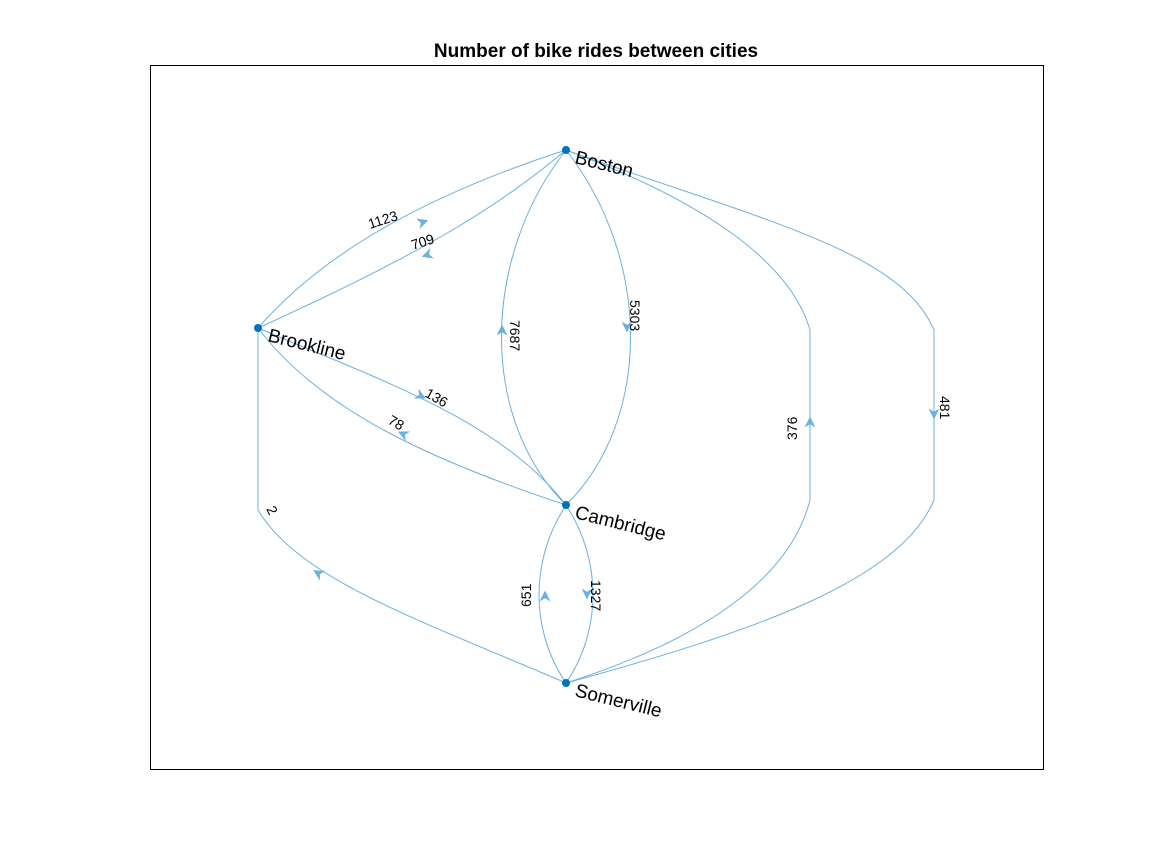  What do you see at coordinates (526, 595) in the screenshot?
I see `edge-label-651: 651` at bounding box center [526, 595].